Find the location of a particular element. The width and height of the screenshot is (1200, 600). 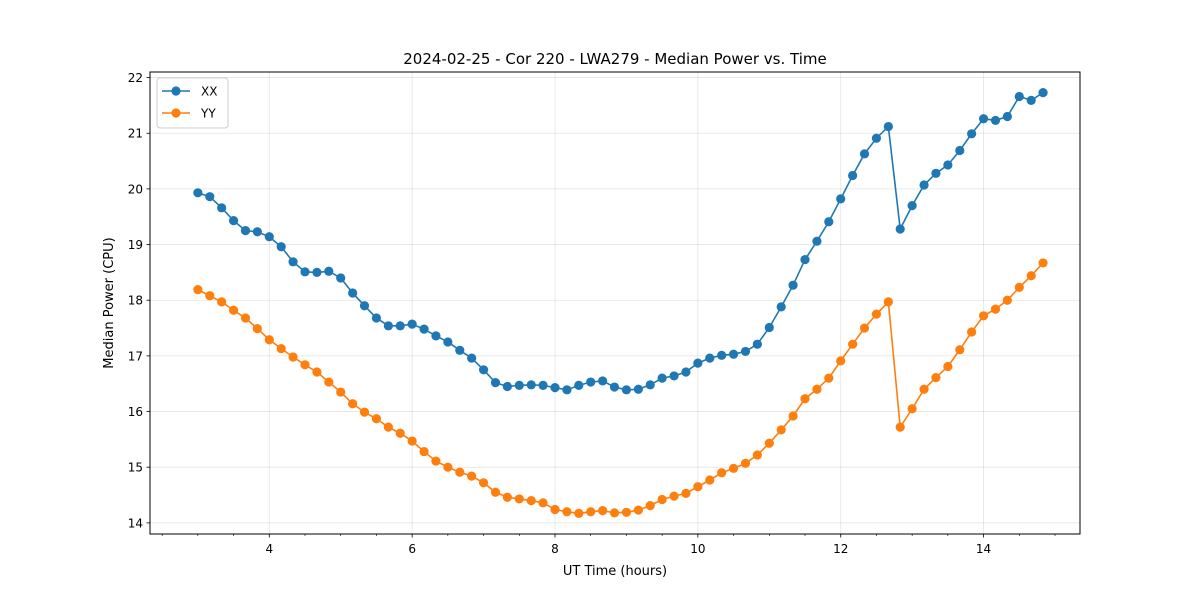

legend-label-yy: YY is located at coordinates (208, 114).